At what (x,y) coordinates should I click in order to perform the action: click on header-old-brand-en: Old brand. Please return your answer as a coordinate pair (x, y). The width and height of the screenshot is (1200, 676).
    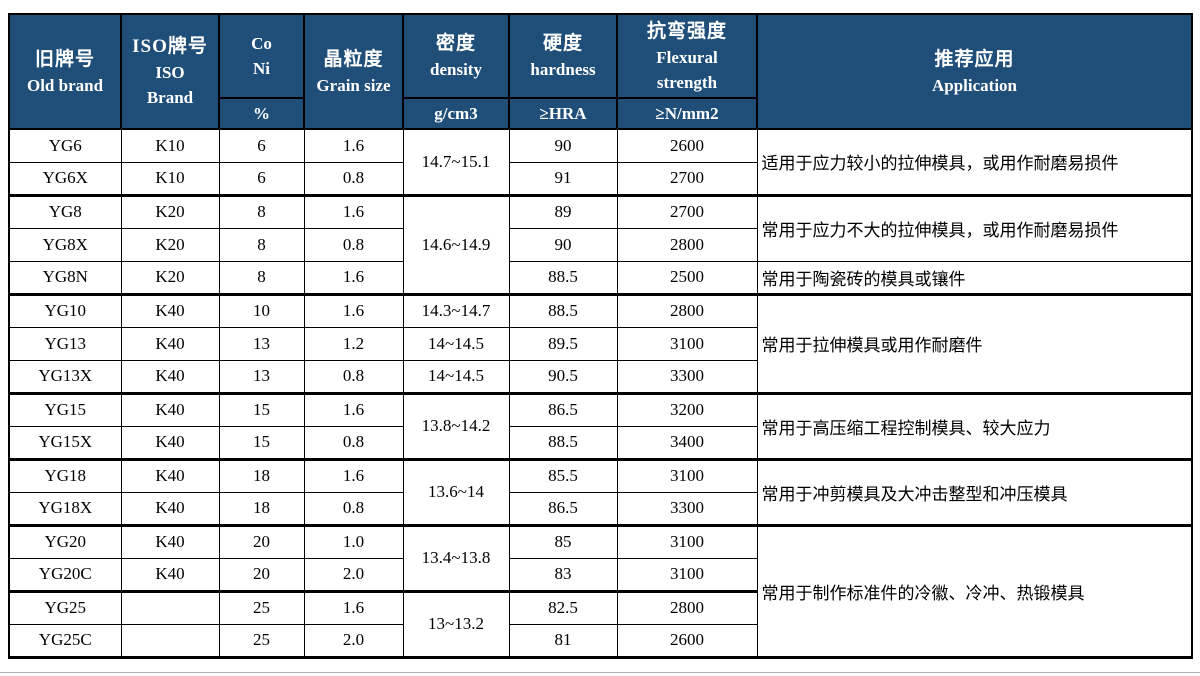
    Looking at the image, I should click on (65, 85).